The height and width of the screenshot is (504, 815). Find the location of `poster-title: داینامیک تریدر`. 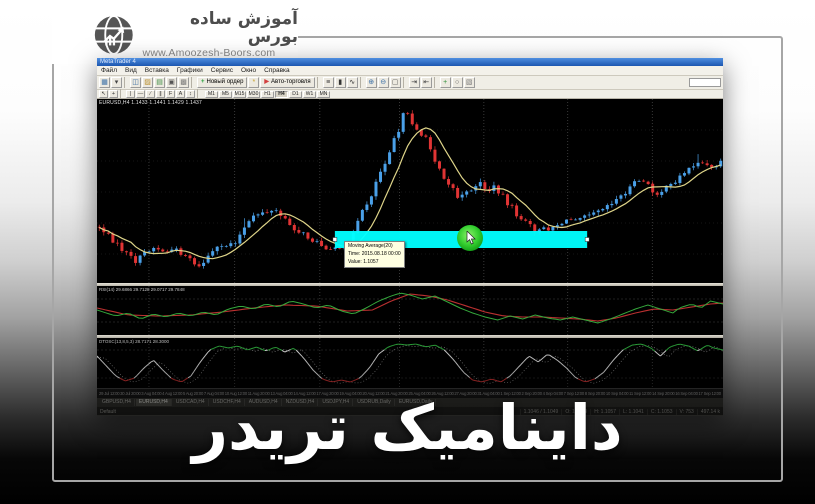

poster-title: داینامیک تریدر is located at coordinates (407, 427).